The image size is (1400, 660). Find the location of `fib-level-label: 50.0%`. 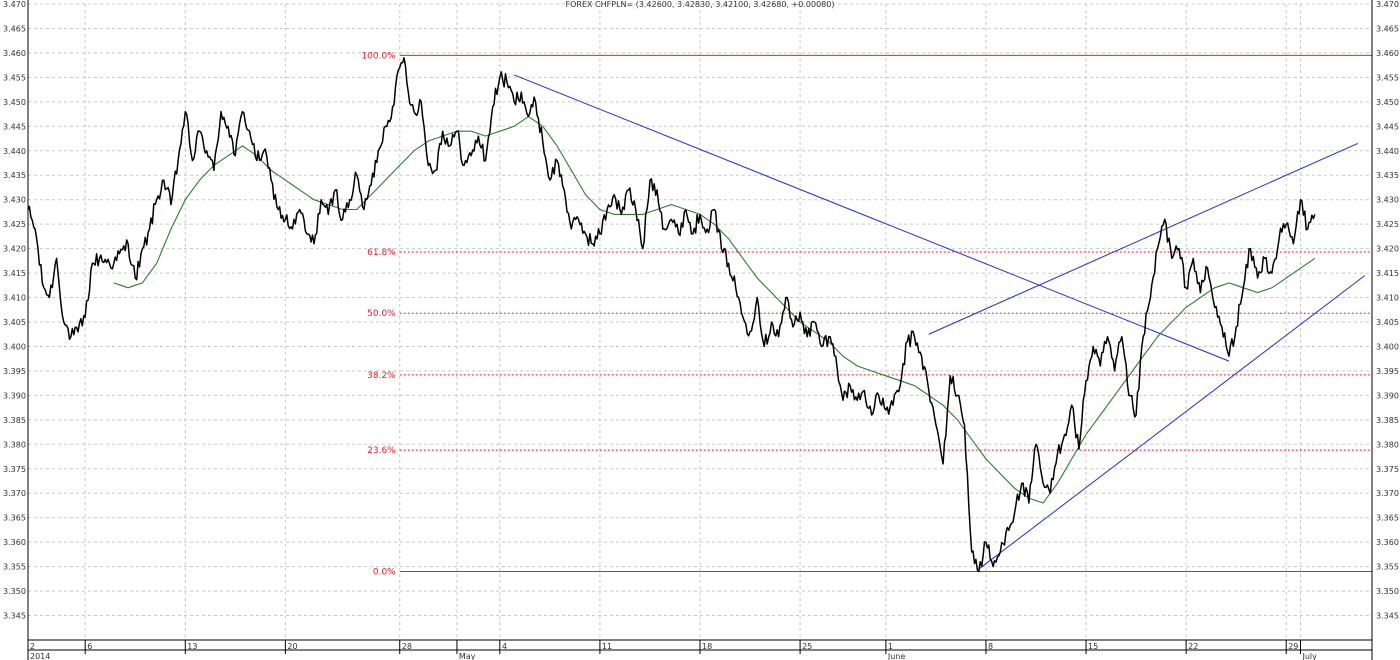

fib-level-label: 50.0% is located at coordinates (381, 314).